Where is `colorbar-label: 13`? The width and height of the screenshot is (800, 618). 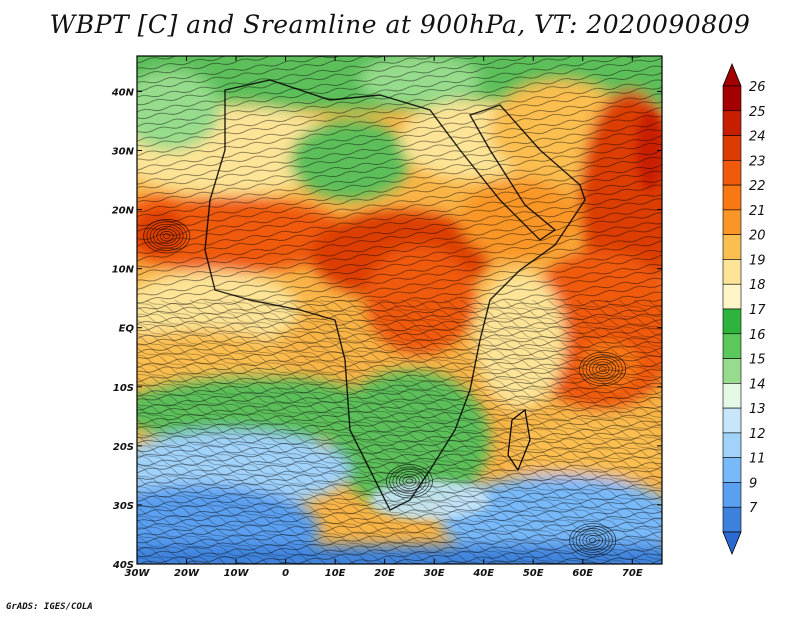
colorbar-label: 13 is located at coordinates (757, 409).